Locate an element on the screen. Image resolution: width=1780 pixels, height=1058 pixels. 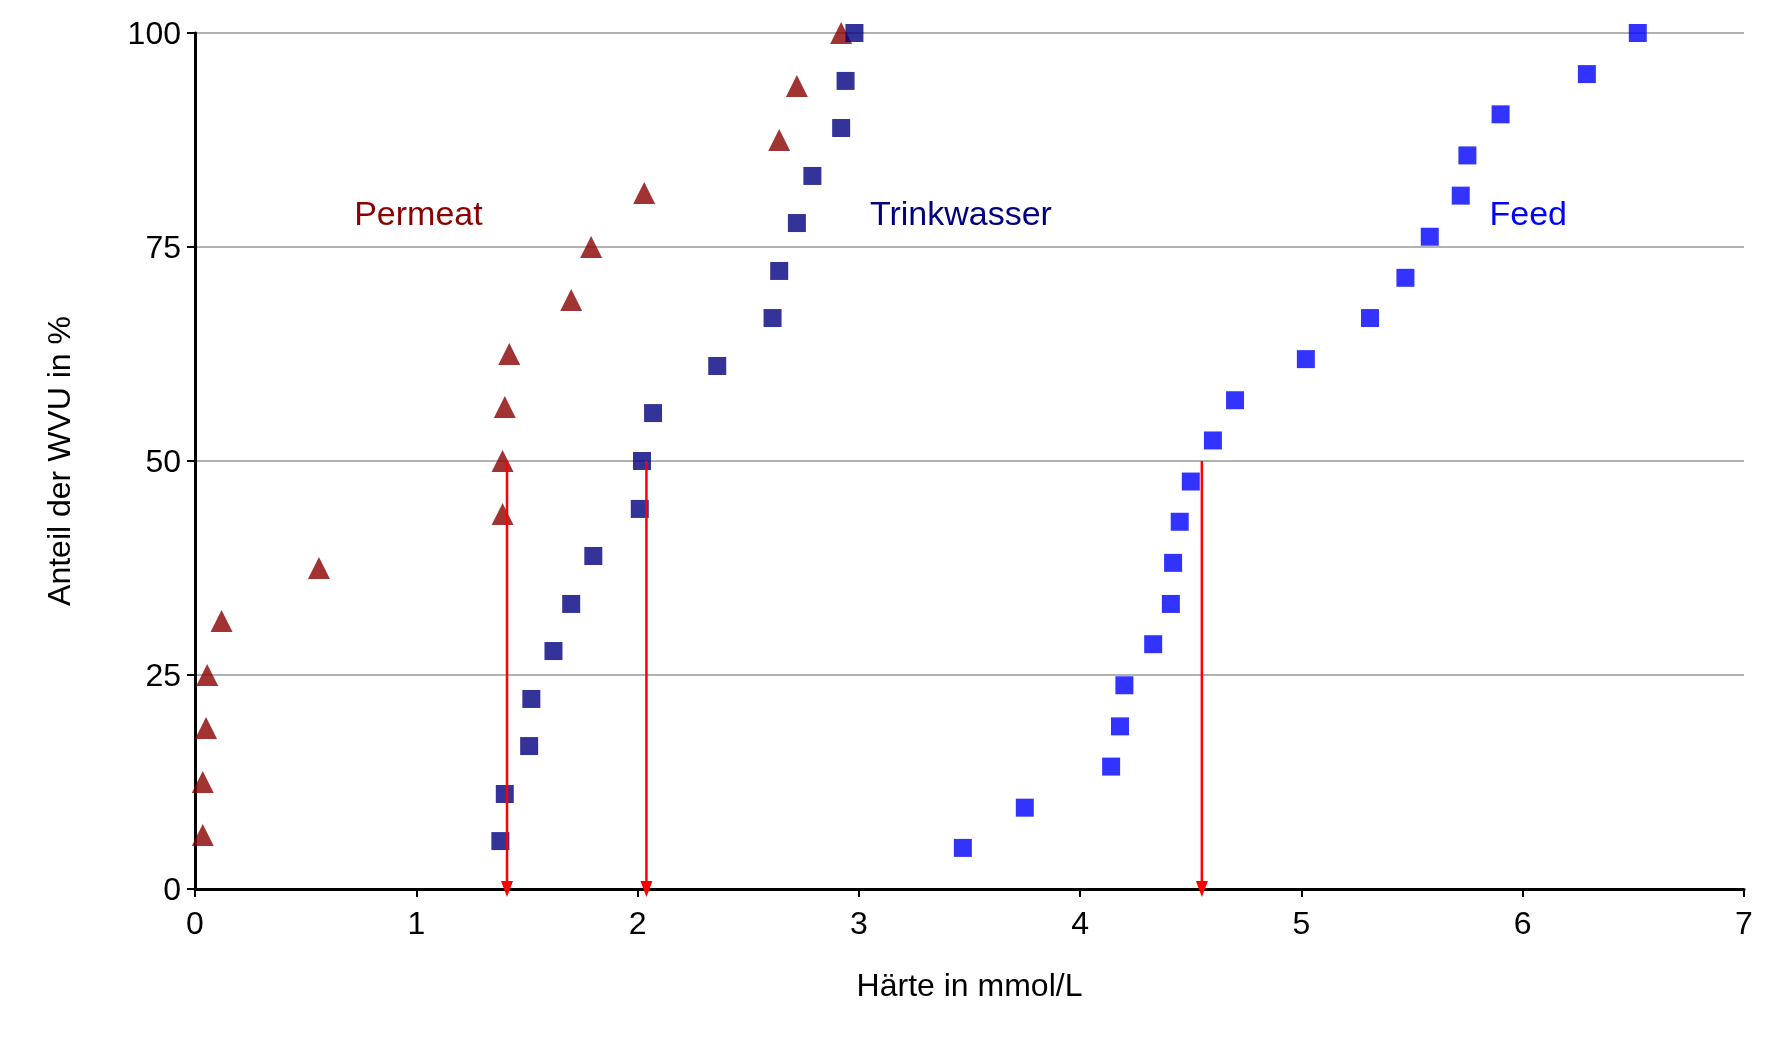
y-tick-label: 75 is located at coordinates (163, 247).